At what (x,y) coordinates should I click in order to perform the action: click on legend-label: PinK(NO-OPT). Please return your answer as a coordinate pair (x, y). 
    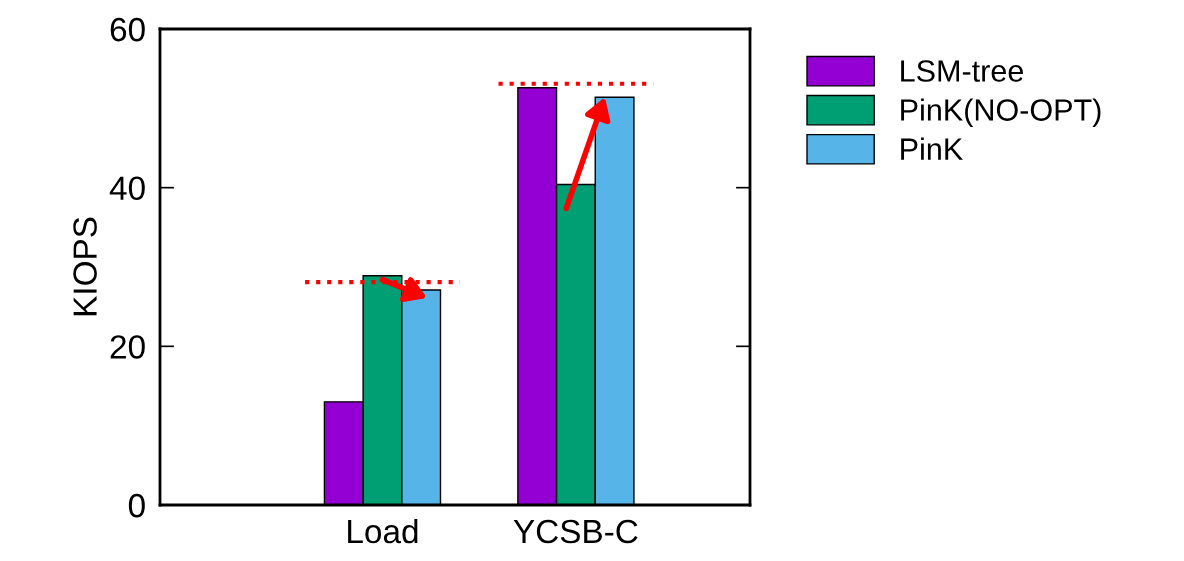
    Looking at the image, I should click on (1001, 112).